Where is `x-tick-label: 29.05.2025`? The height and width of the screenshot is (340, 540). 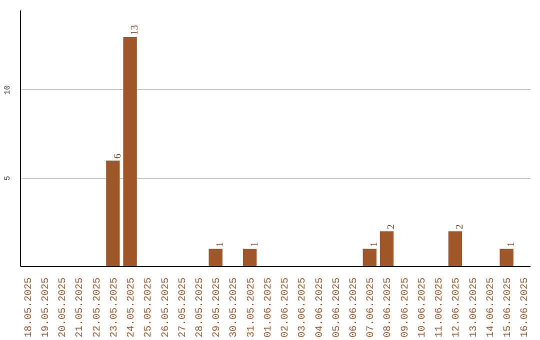
x-tick-label: 29.05.2025 is located at coordinates (218, 307).